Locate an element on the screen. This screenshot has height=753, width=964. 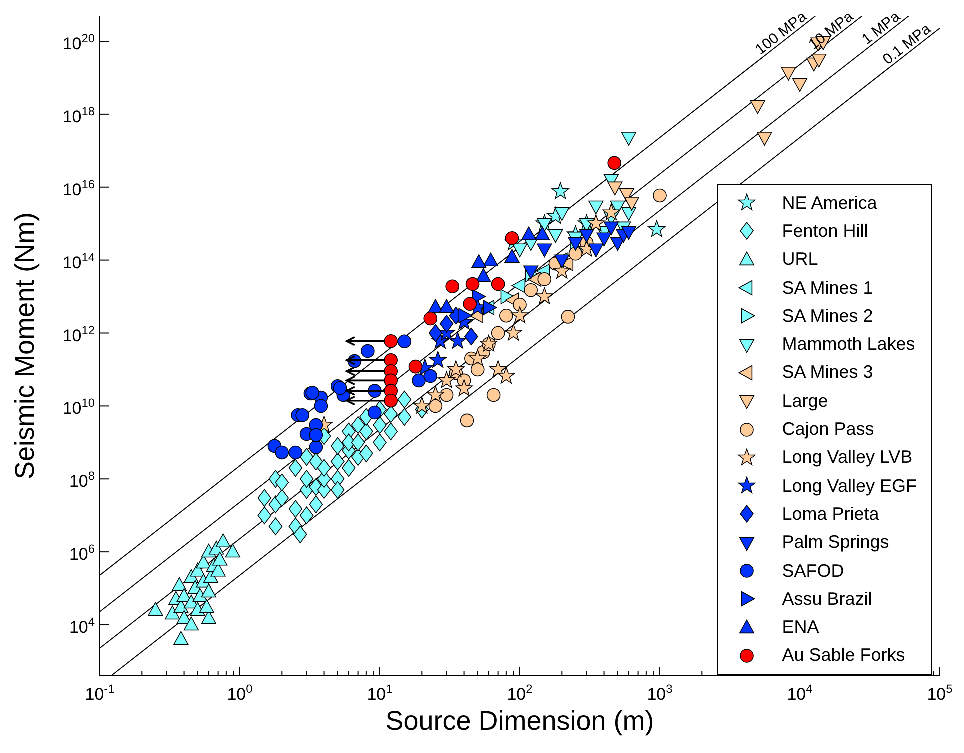
y-tick-label: 10$^{16}$ is located at coordinates (79, 188).